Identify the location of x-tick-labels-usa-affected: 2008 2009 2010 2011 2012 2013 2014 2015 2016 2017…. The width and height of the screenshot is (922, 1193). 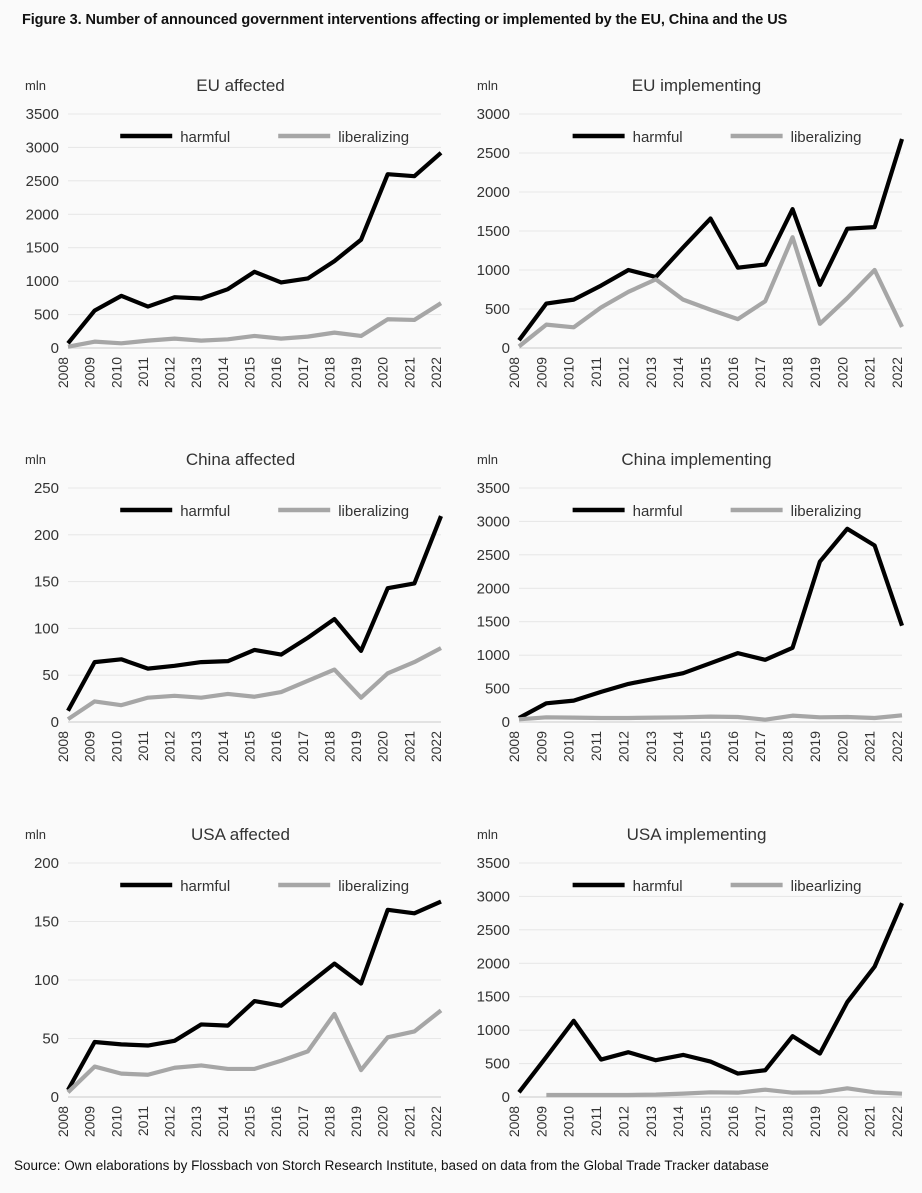
(249, 1121).